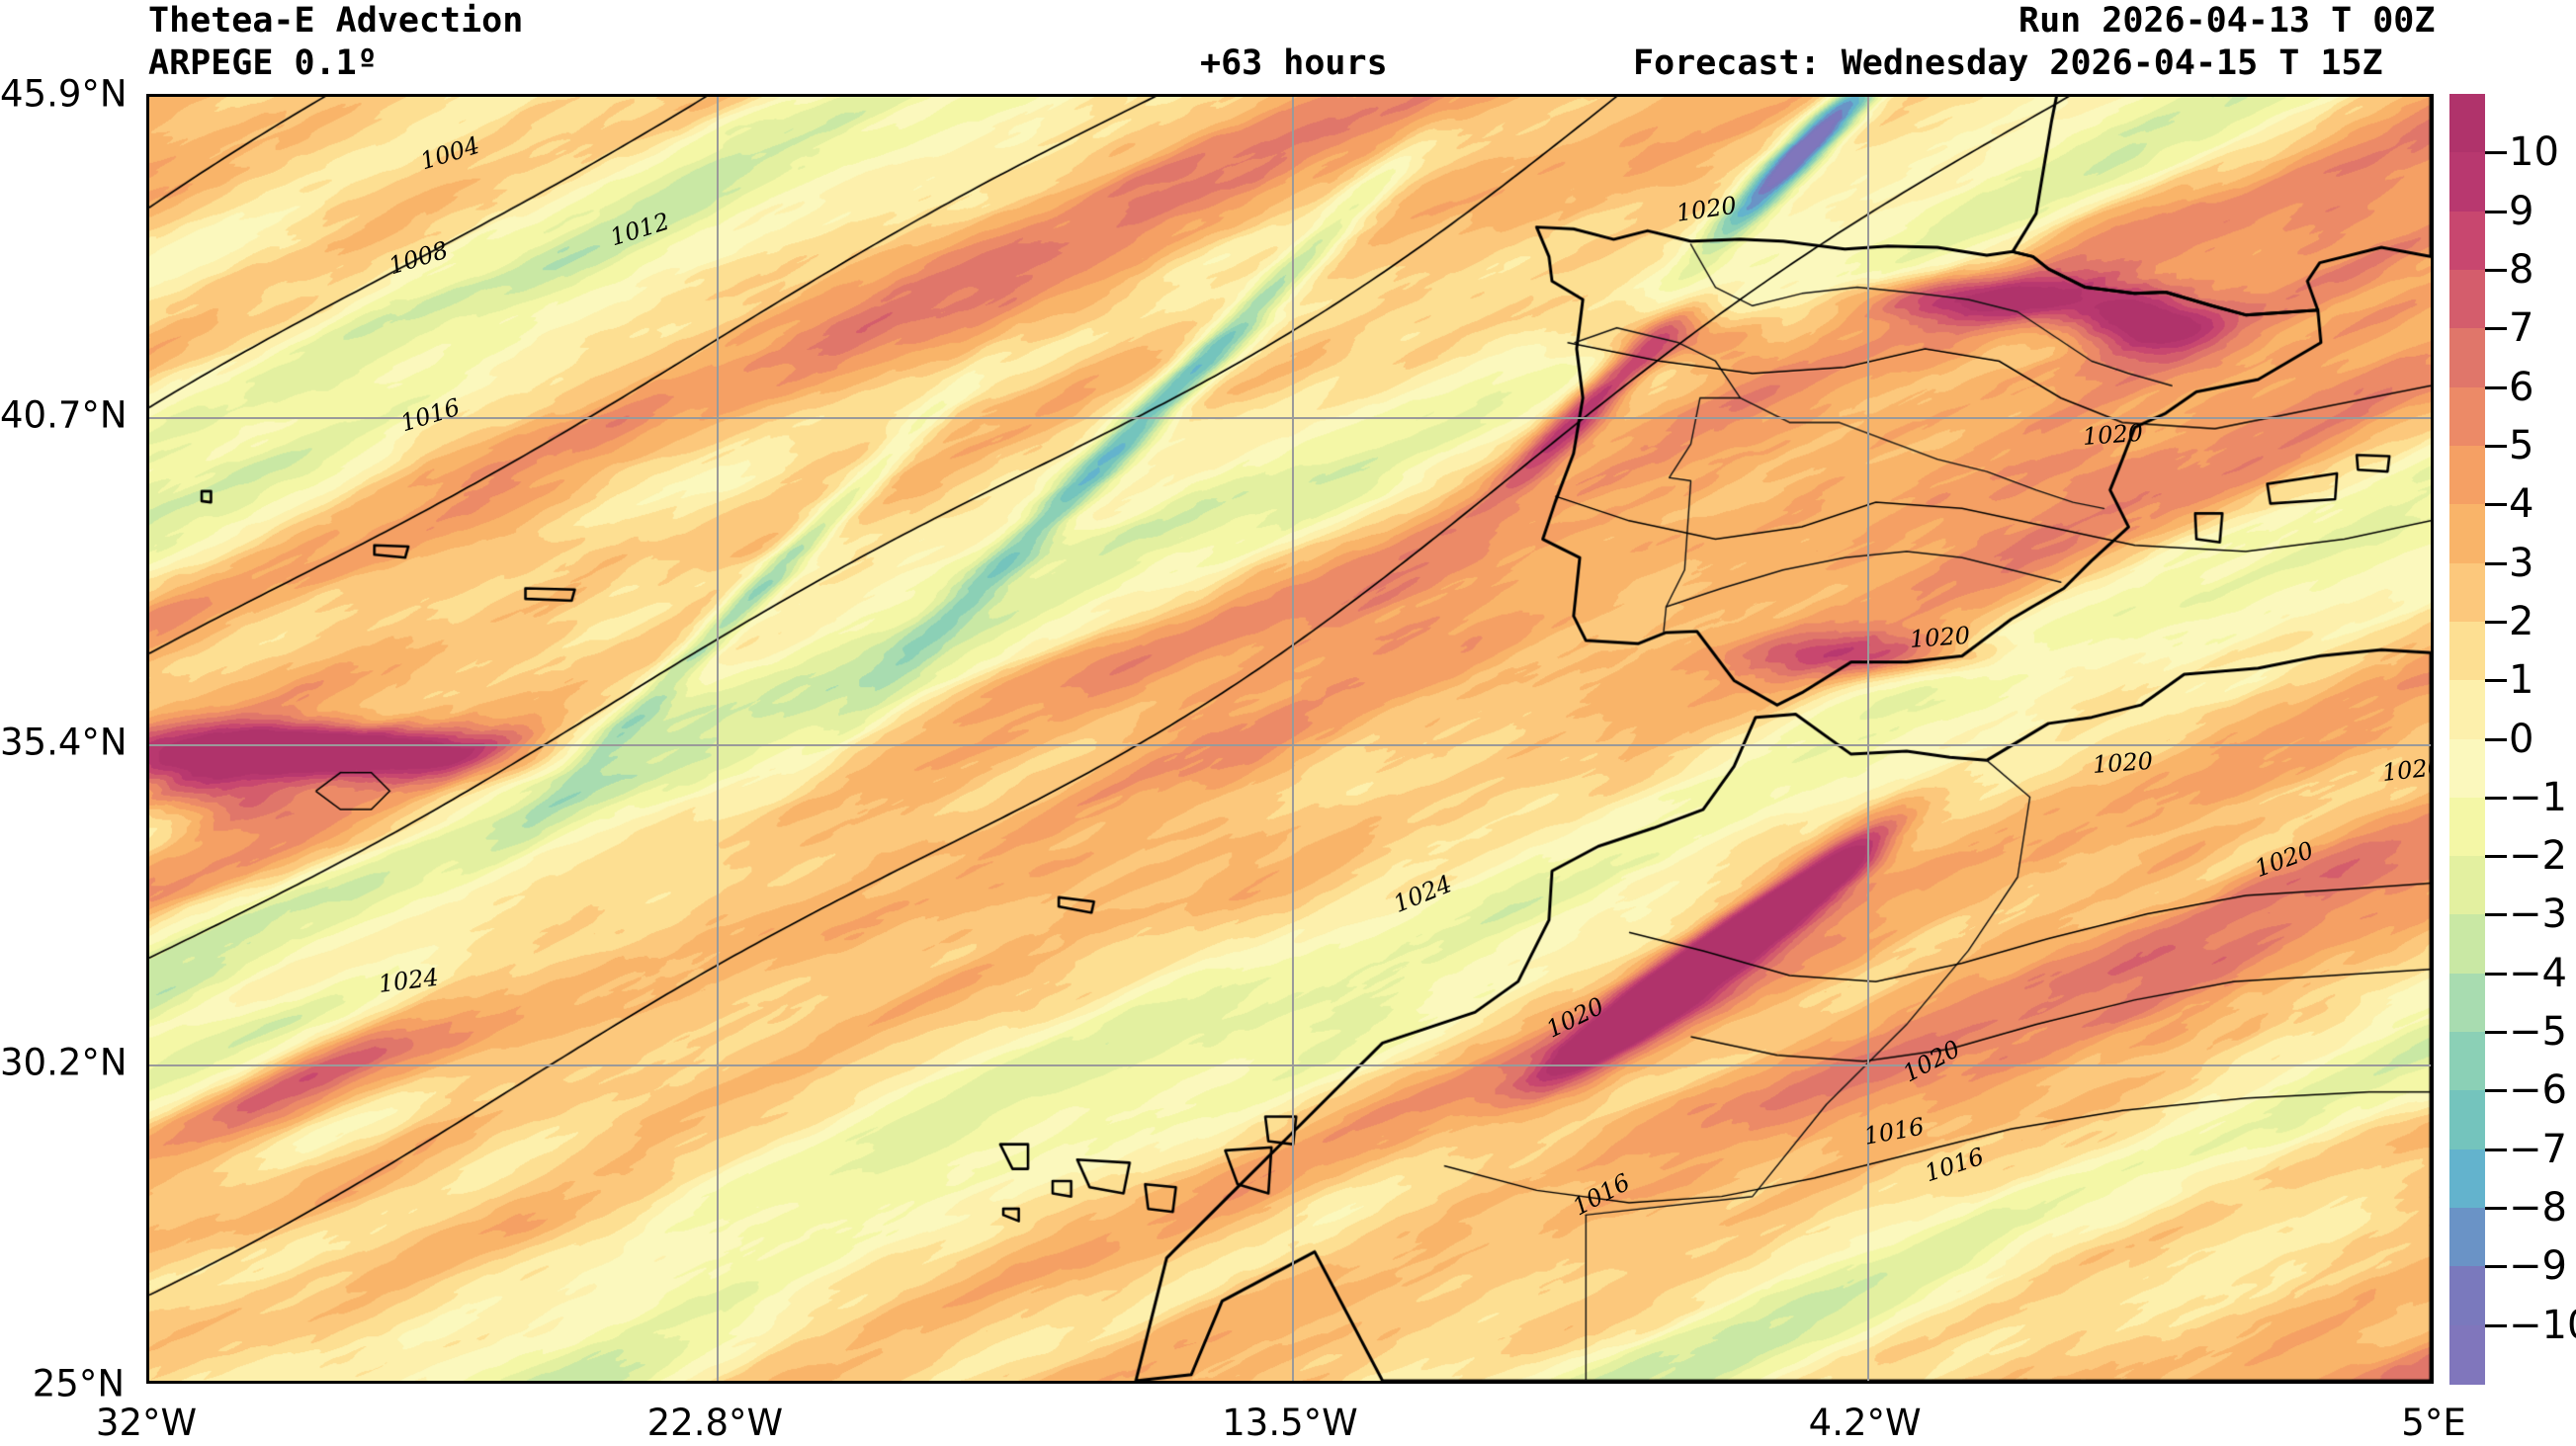  What do you see at coordinates (2521, 739) in the screenshot?
I see `colorbar-label: 0` at bounding box center [2521, 739].